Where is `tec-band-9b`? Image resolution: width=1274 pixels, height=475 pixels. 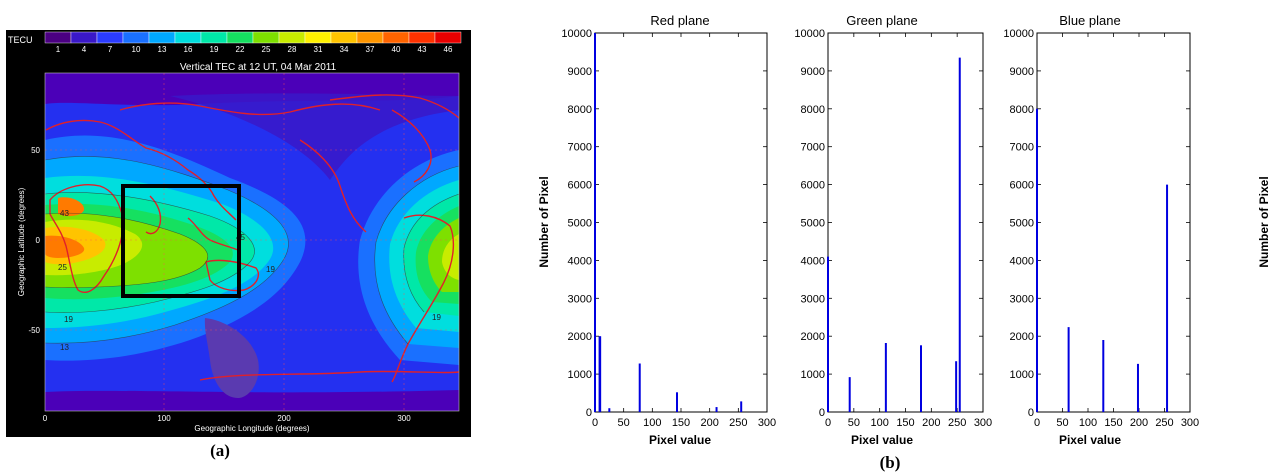 tec-band-9b is located at coordinates (71, 207).